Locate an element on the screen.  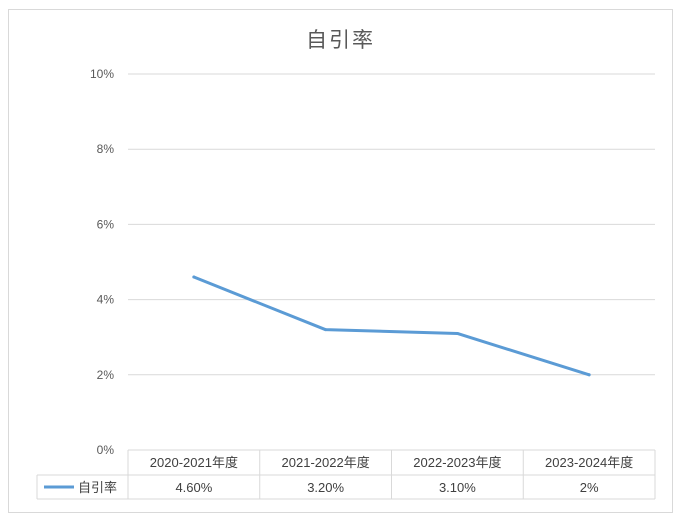
data-value-label: 2% is located at coordinates (589, 487).